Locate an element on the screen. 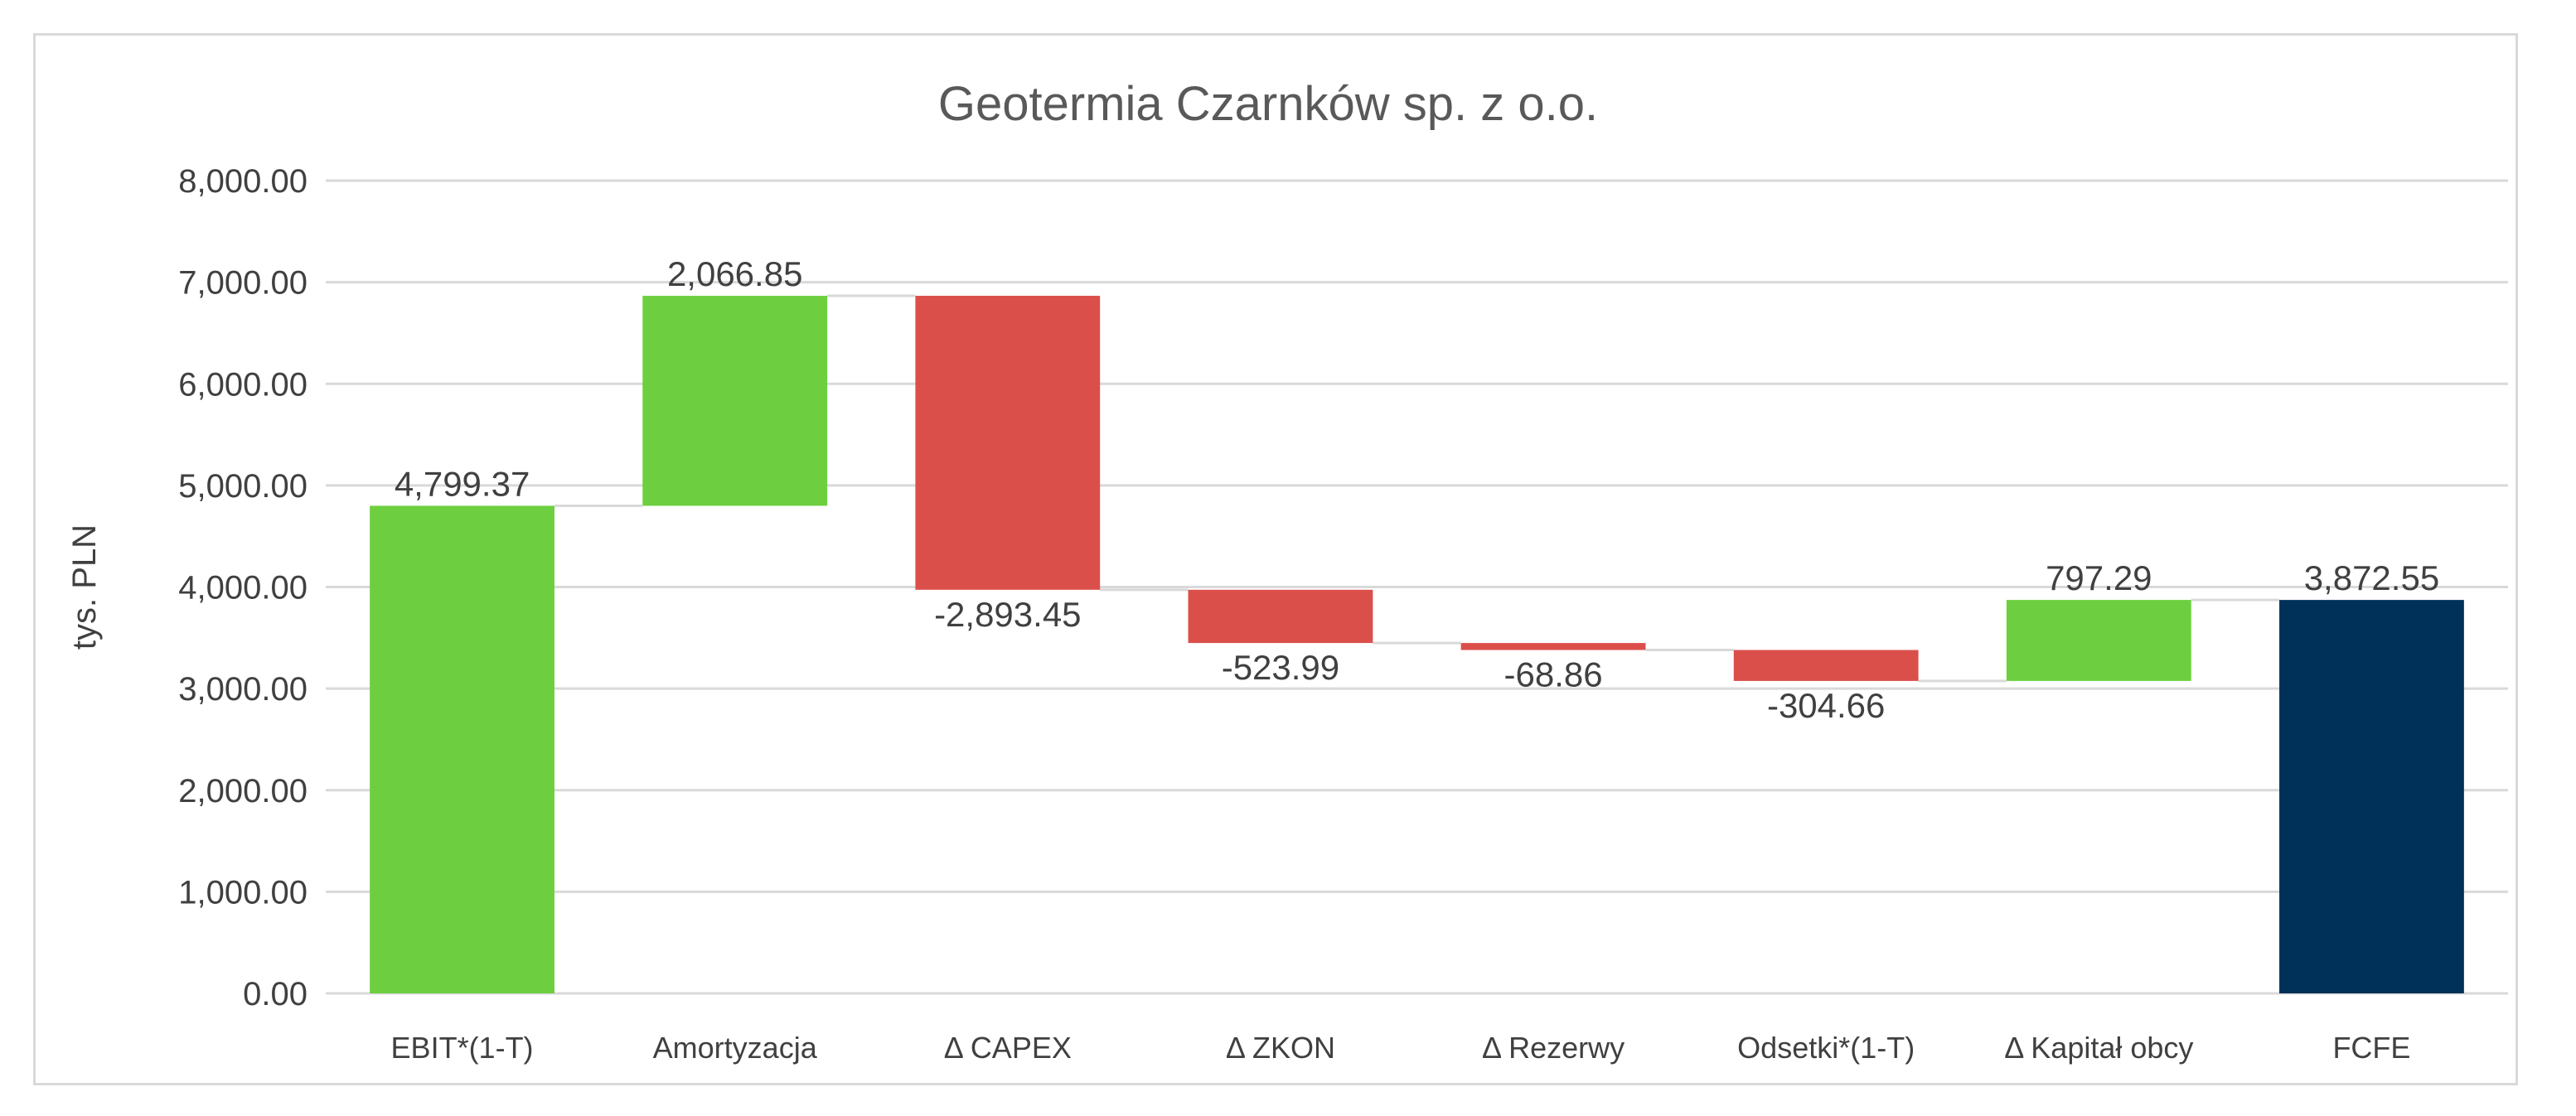 This screenshot has height=1116, width=2576. y-tick-label: 3,000.00 is located at coordinates (242, 690).